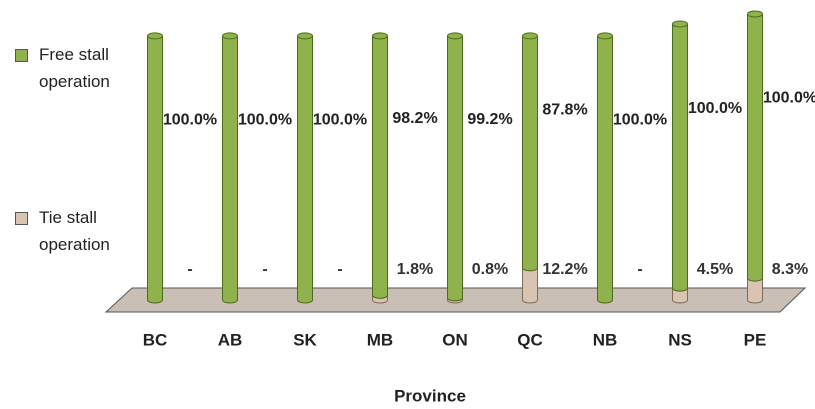  I want to click on x-tick-label: BC, so click(155, 339).